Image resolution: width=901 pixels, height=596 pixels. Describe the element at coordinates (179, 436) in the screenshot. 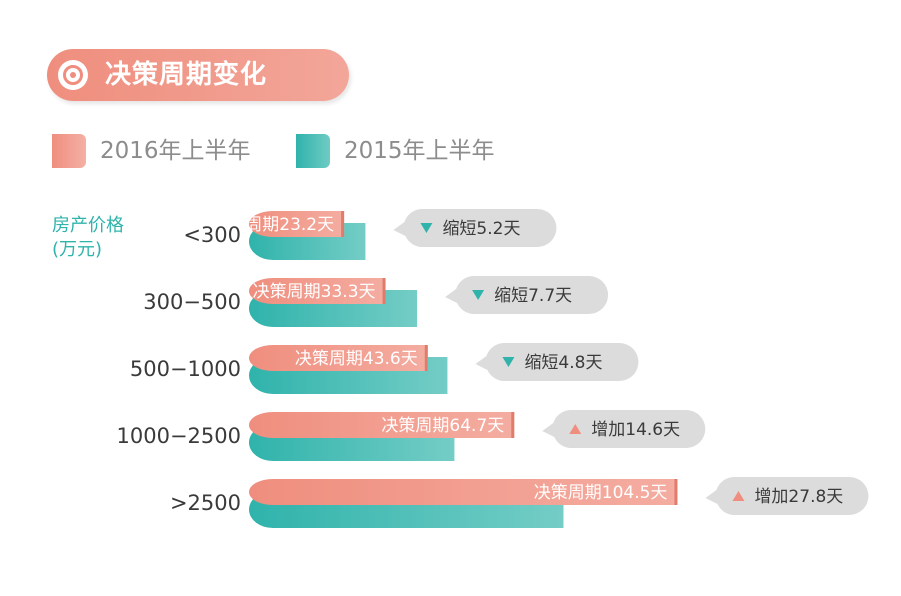

I see `category-label: 1000−2500` at that location.